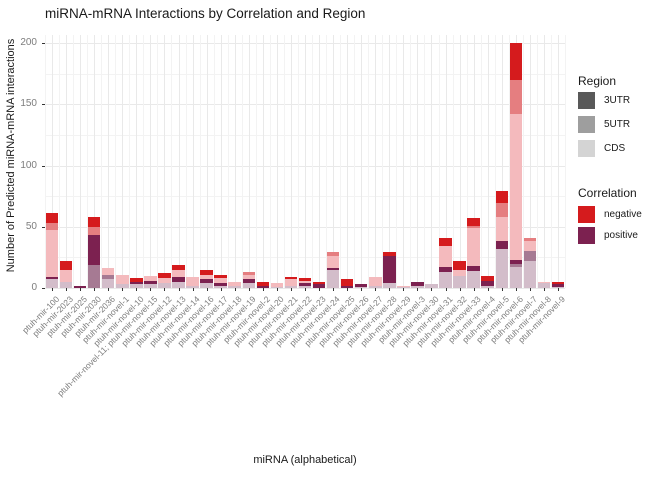 This screenshot has height=480, width=672. I want to click on legend-swatch-positive-icon, so click(586, 235).